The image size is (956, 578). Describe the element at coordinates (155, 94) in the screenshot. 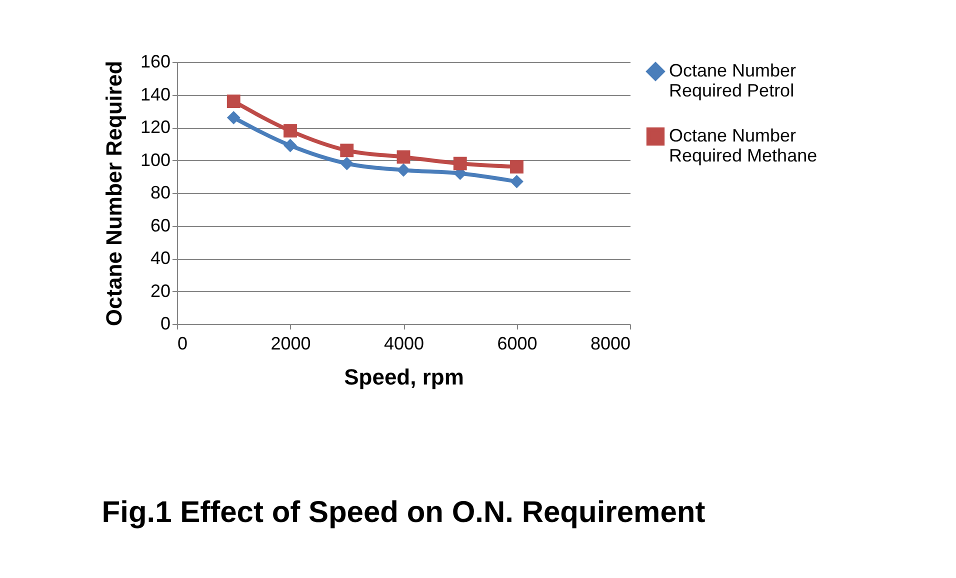

I see `y-tick-label: 140` at that location.